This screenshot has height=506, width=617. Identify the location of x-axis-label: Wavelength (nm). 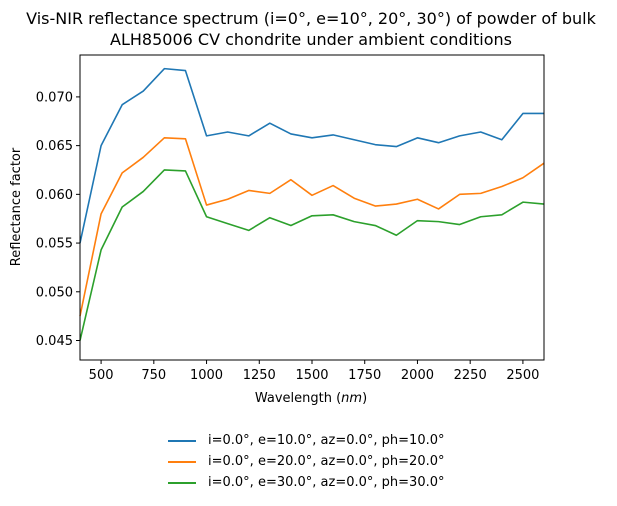
(311, 398).